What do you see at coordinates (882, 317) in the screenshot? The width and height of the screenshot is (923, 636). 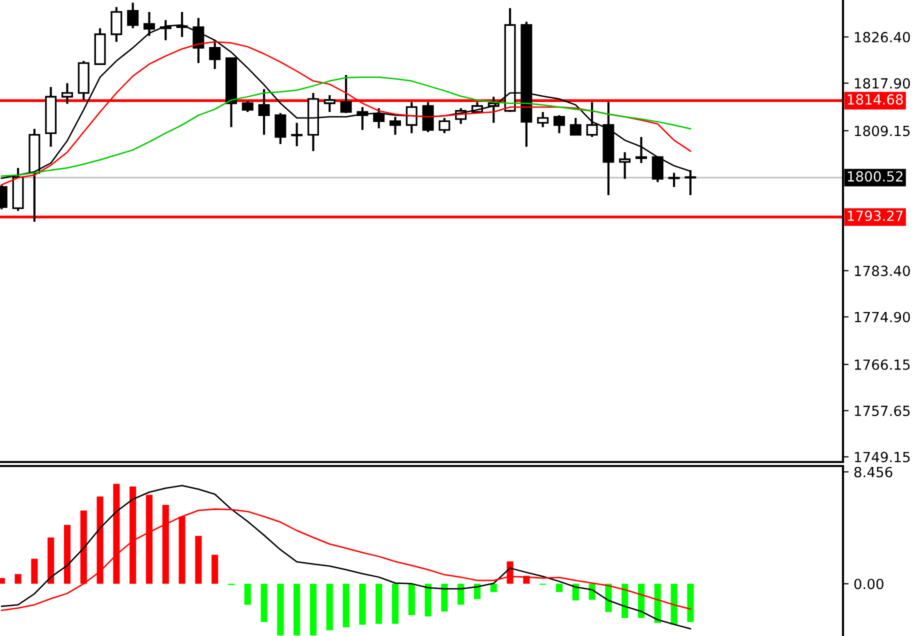 I see `y-tick-label: 1774.90` at bounding box center [882, 317].